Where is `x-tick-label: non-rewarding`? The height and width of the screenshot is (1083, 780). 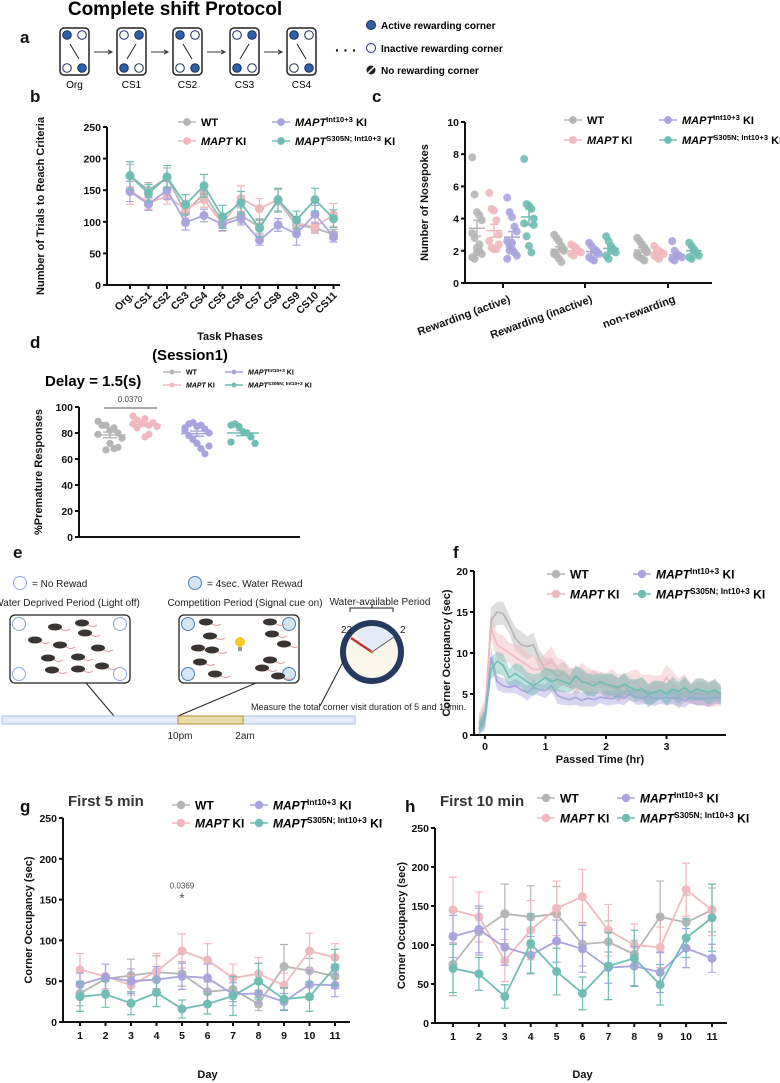
x-tick-label: non-rewarding is located at coordinates (639, 312).